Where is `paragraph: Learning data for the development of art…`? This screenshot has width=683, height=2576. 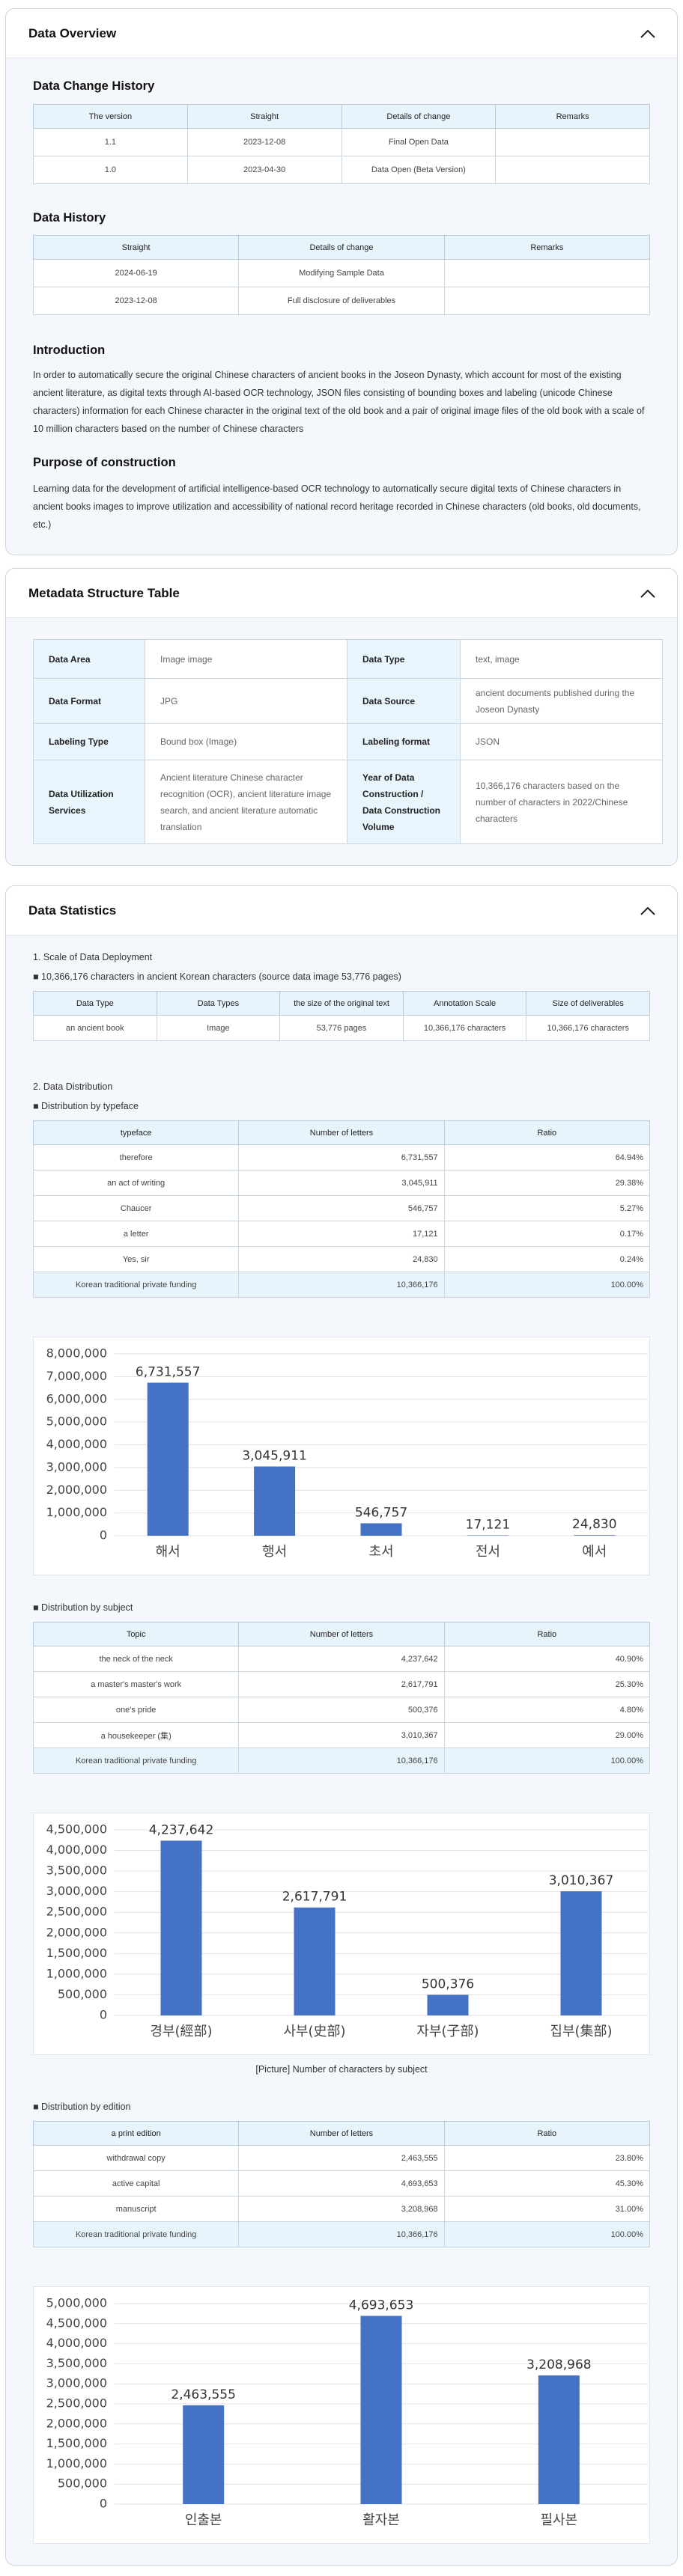 paragraph: Learning data for the development of art… is located at coordinates (337, 507).